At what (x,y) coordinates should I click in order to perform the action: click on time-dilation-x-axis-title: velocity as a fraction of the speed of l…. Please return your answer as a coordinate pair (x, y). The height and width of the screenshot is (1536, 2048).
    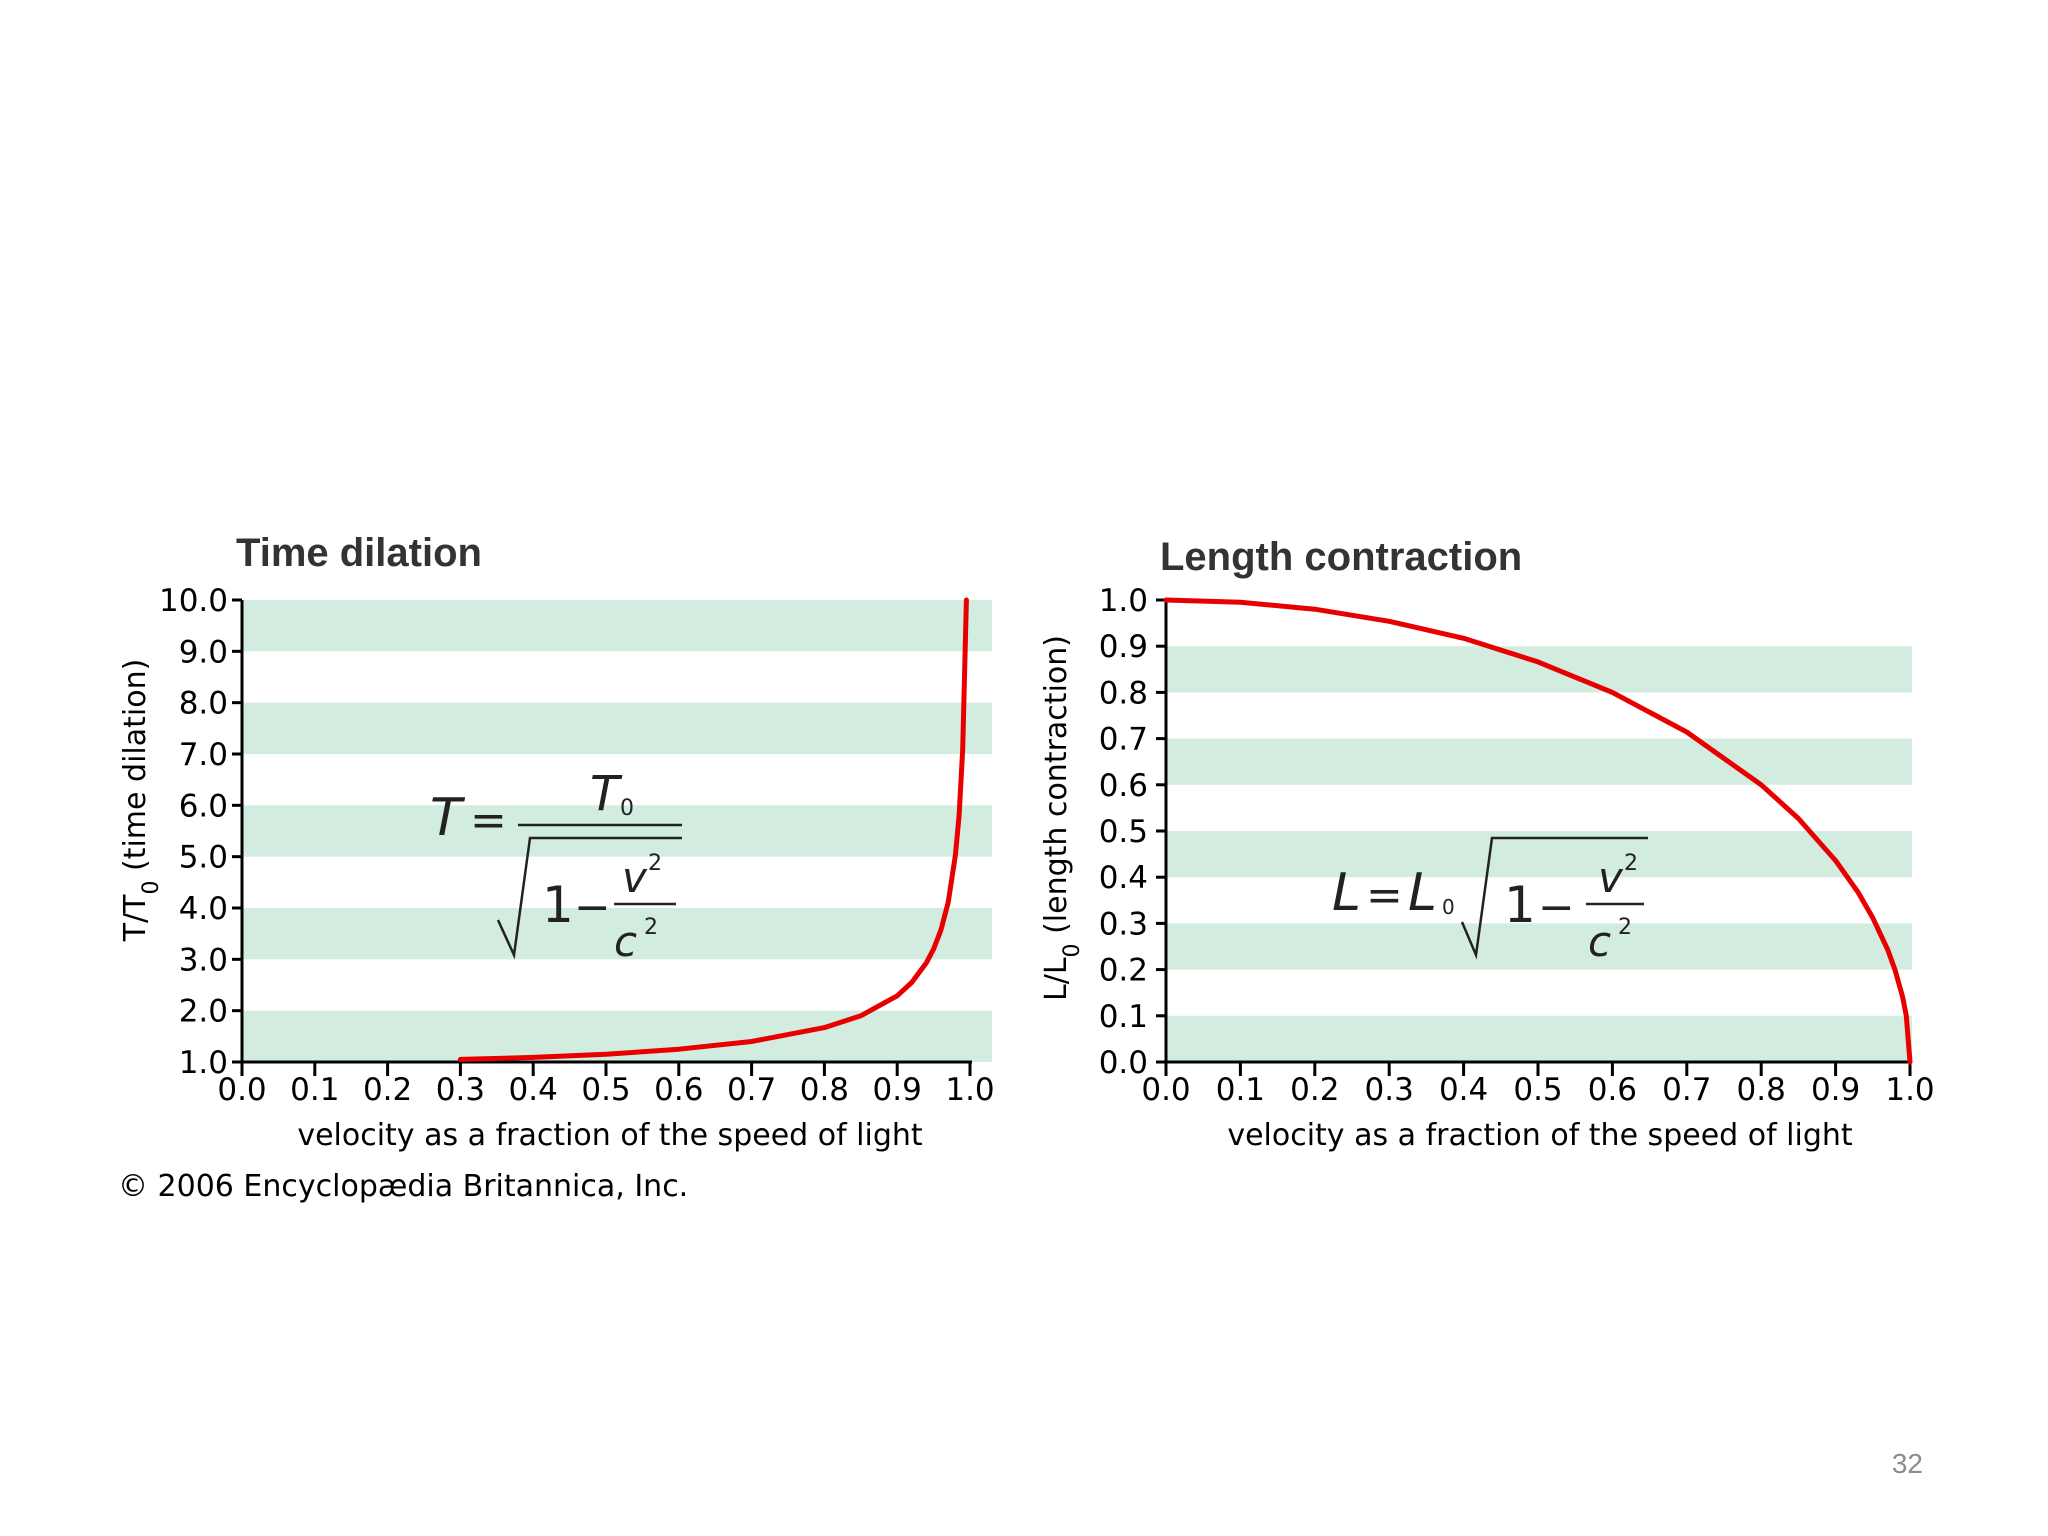
    Looking at the image, I should click on (610, 1135).